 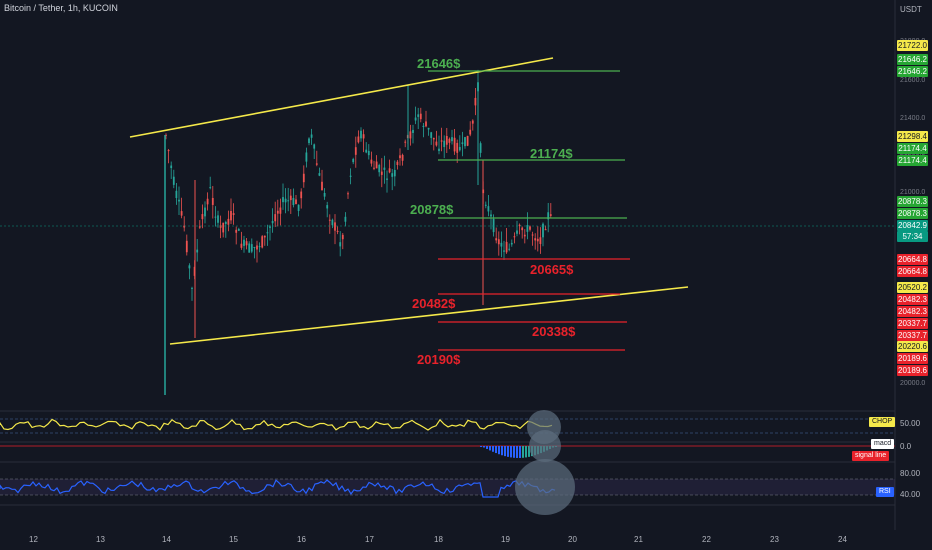 I want to click on y-tick-label: 21400.0, so click(x=913, y=118).